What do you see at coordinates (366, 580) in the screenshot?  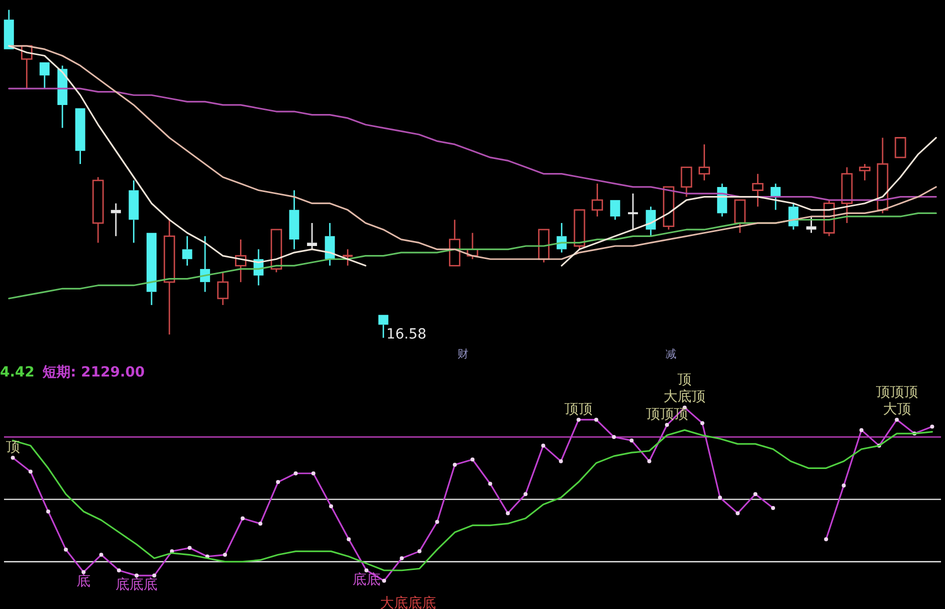 I see `annotation: 底底` at bounding box center [366, 580].